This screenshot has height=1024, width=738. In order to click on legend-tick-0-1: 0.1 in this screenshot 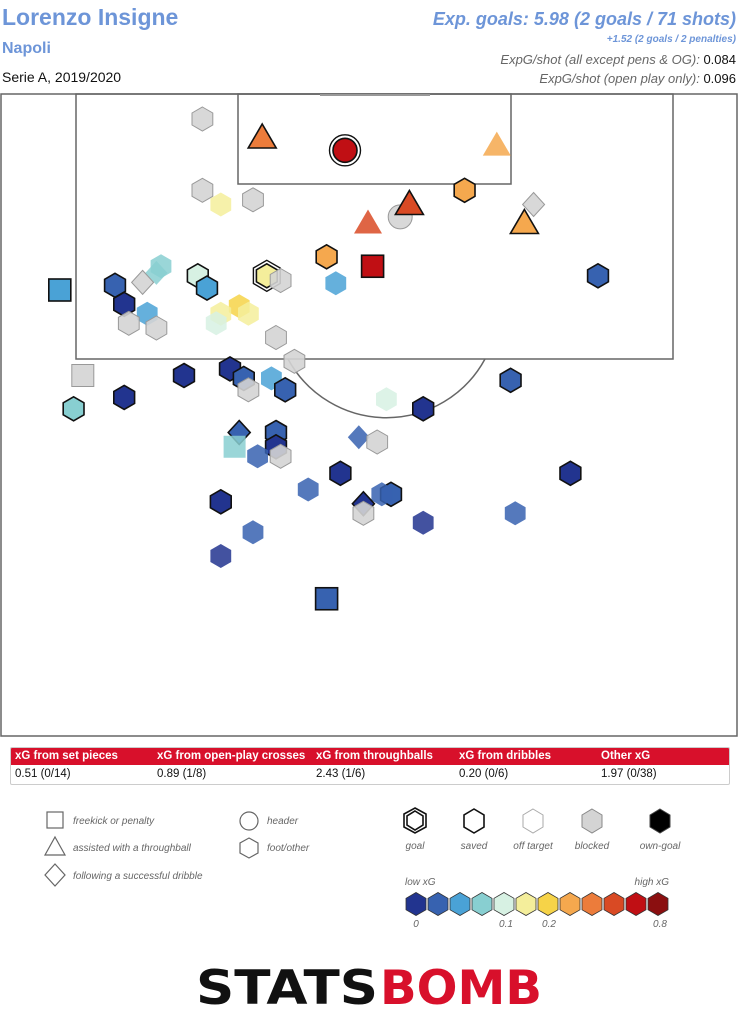, I will do `click(506, 924)`.